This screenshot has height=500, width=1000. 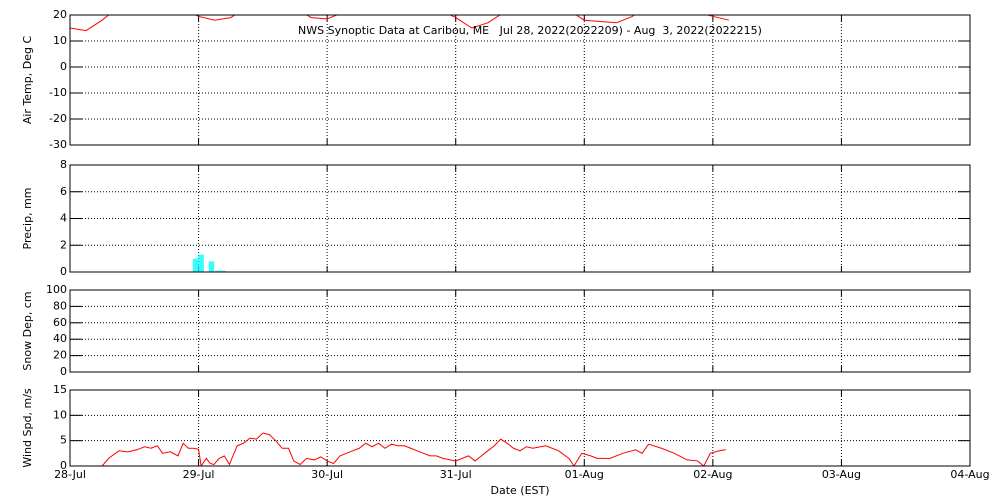 What do you see at coordinates (58, 144) in the screenshot?
I see `y-tick-label: -30` at bounding box center [58, 144].